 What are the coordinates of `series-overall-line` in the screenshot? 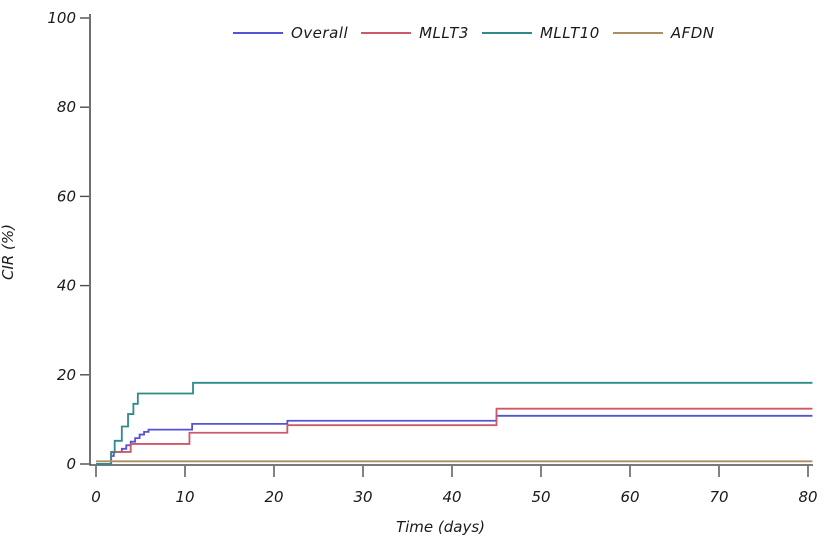 It's located at (454, 439).